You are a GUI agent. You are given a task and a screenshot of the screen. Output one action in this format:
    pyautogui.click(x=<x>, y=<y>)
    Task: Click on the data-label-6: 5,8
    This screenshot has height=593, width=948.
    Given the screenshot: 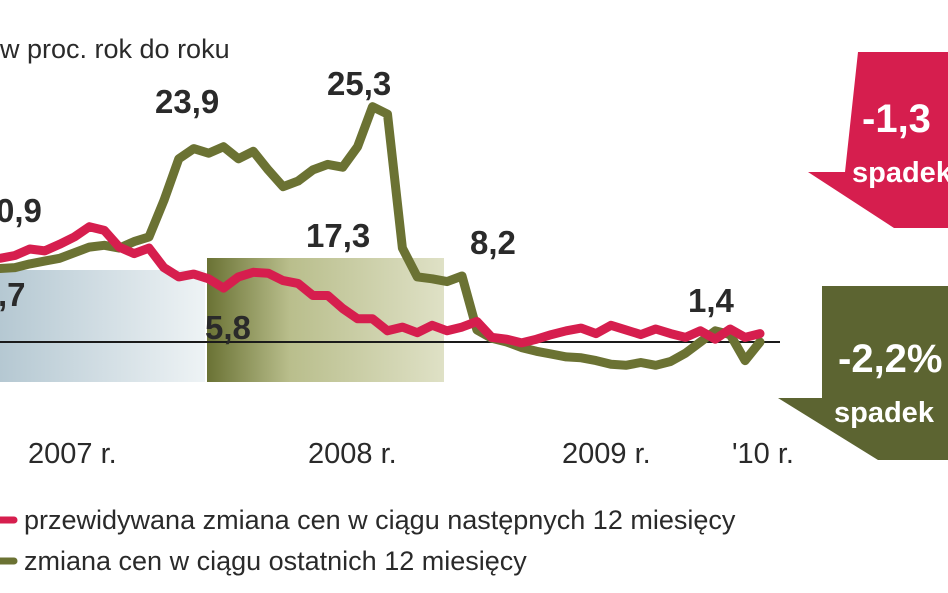 What is the action you would take?
    pyautogui.click(x=228, y=327)
    